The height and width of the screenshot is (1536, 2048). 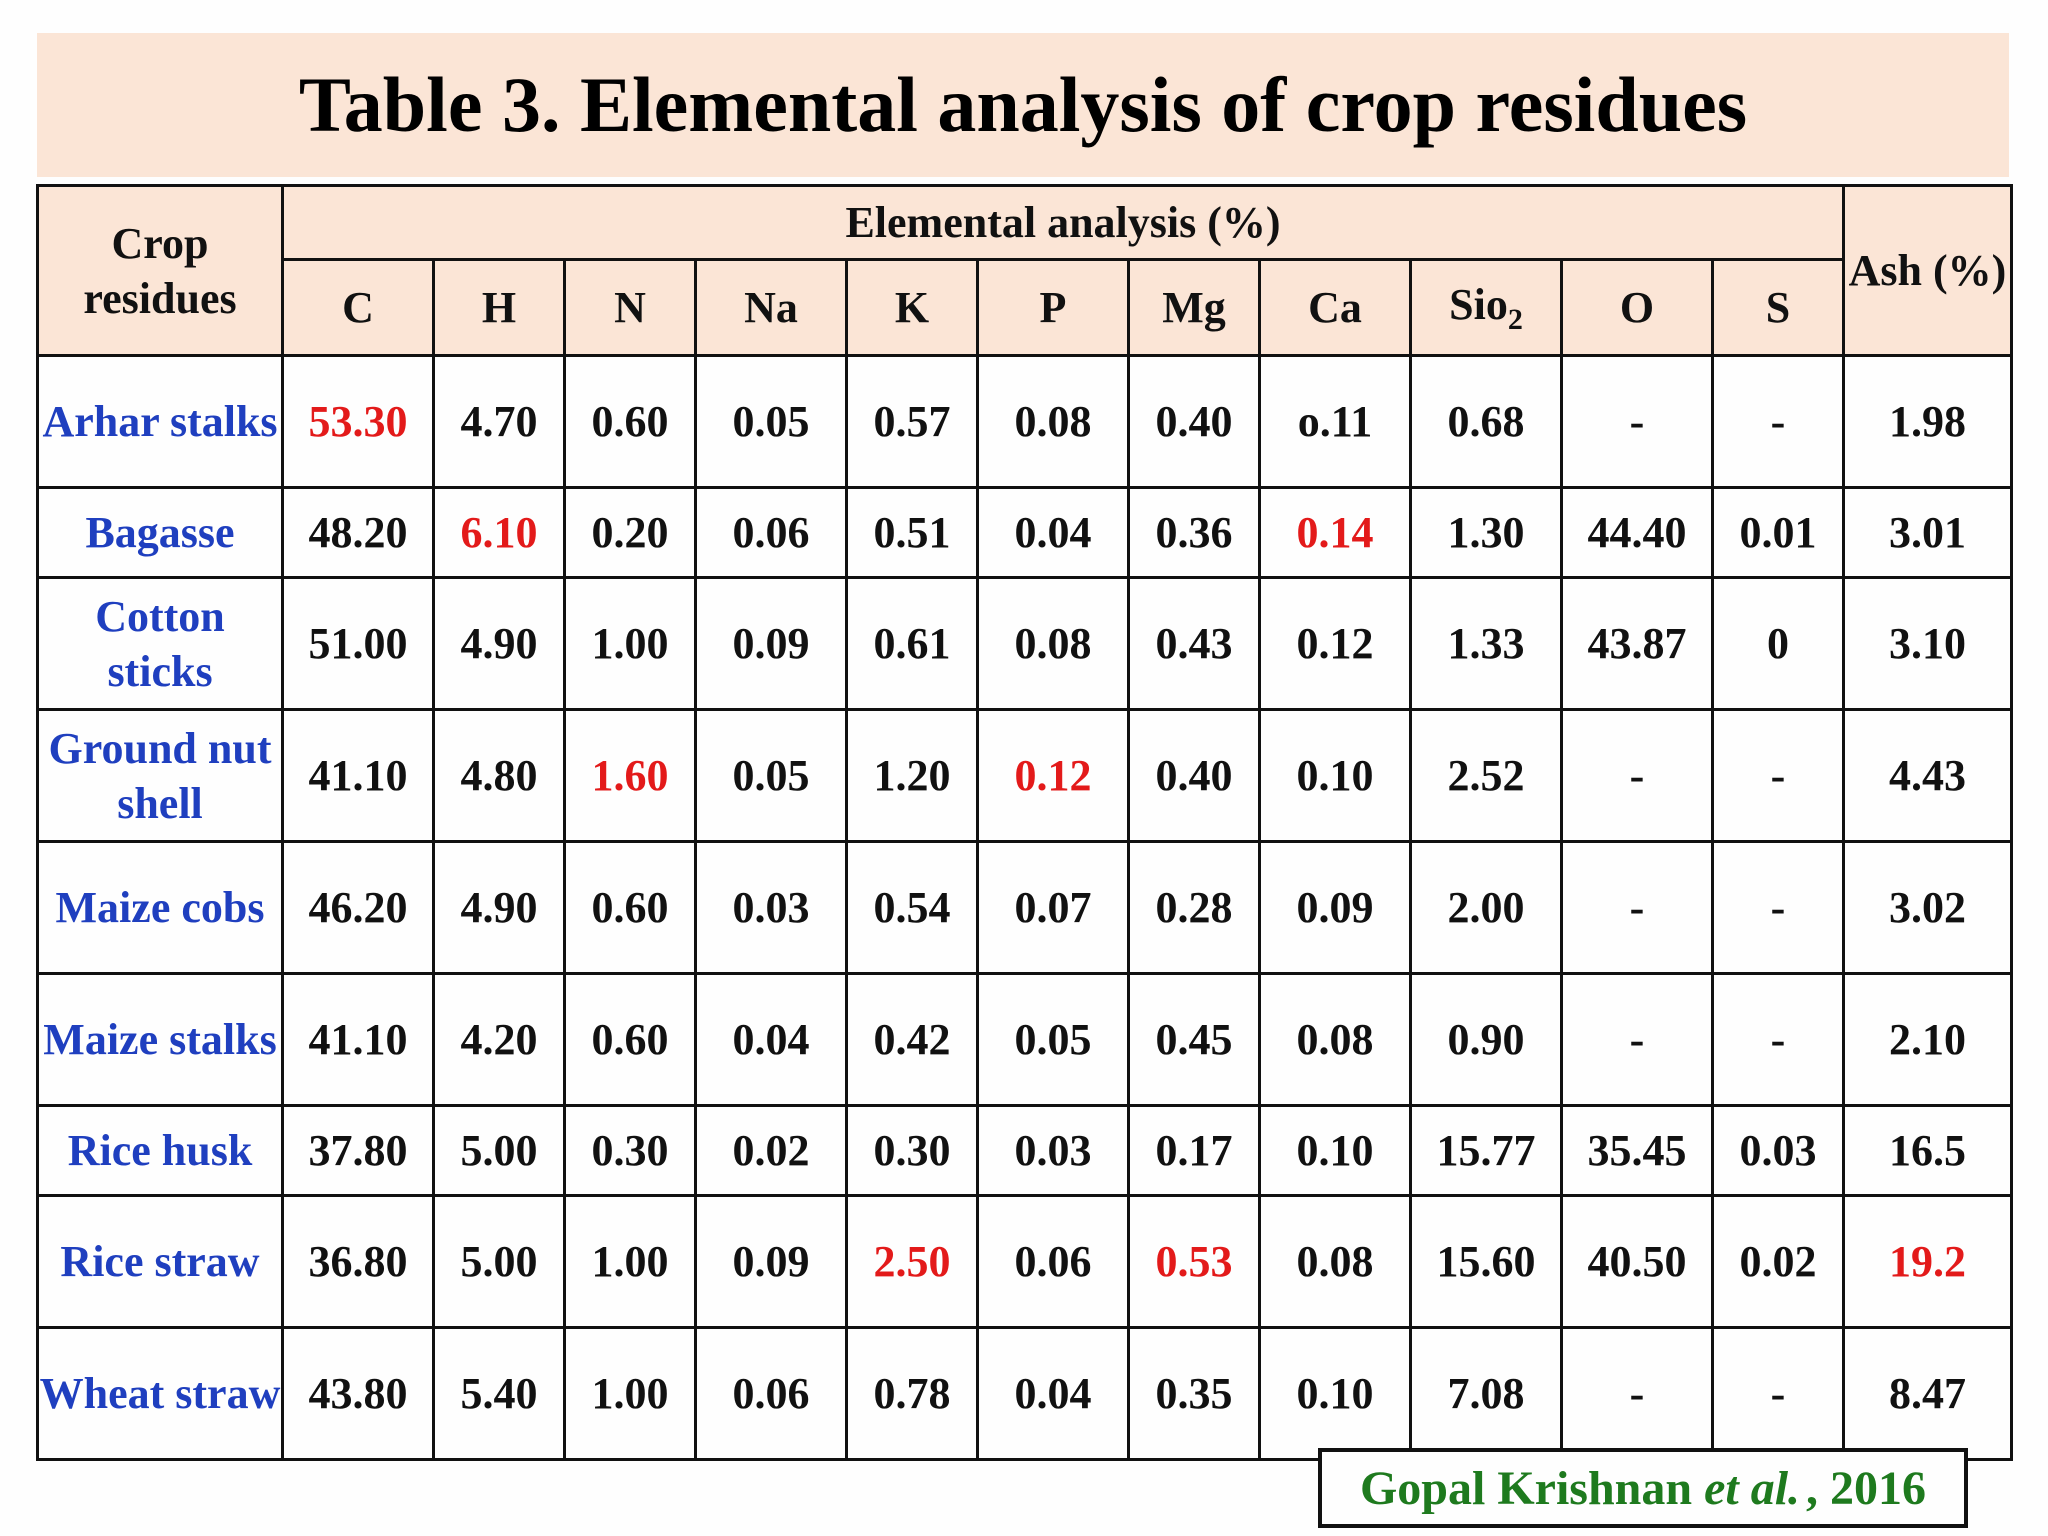 I want to click on value-cell: 0.08, so click(x=1335, y=1039).